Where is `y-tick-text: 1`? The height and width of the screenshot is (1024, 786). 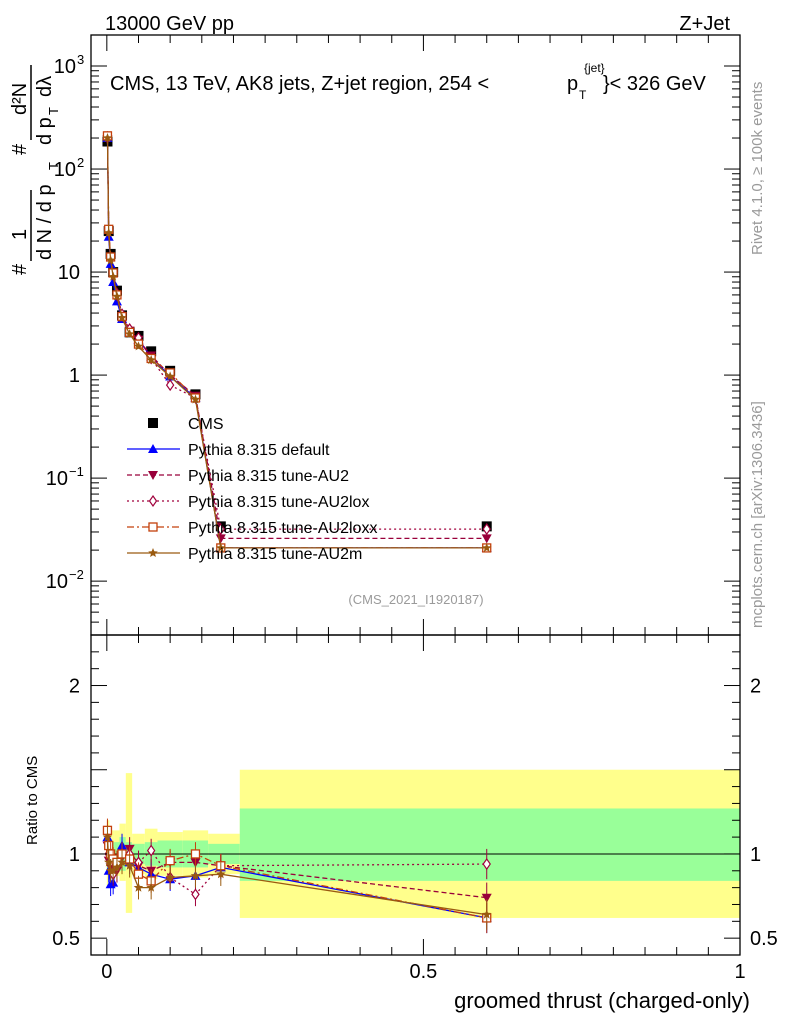
y-tick-text: 1 is located at coordinates (74, 376).